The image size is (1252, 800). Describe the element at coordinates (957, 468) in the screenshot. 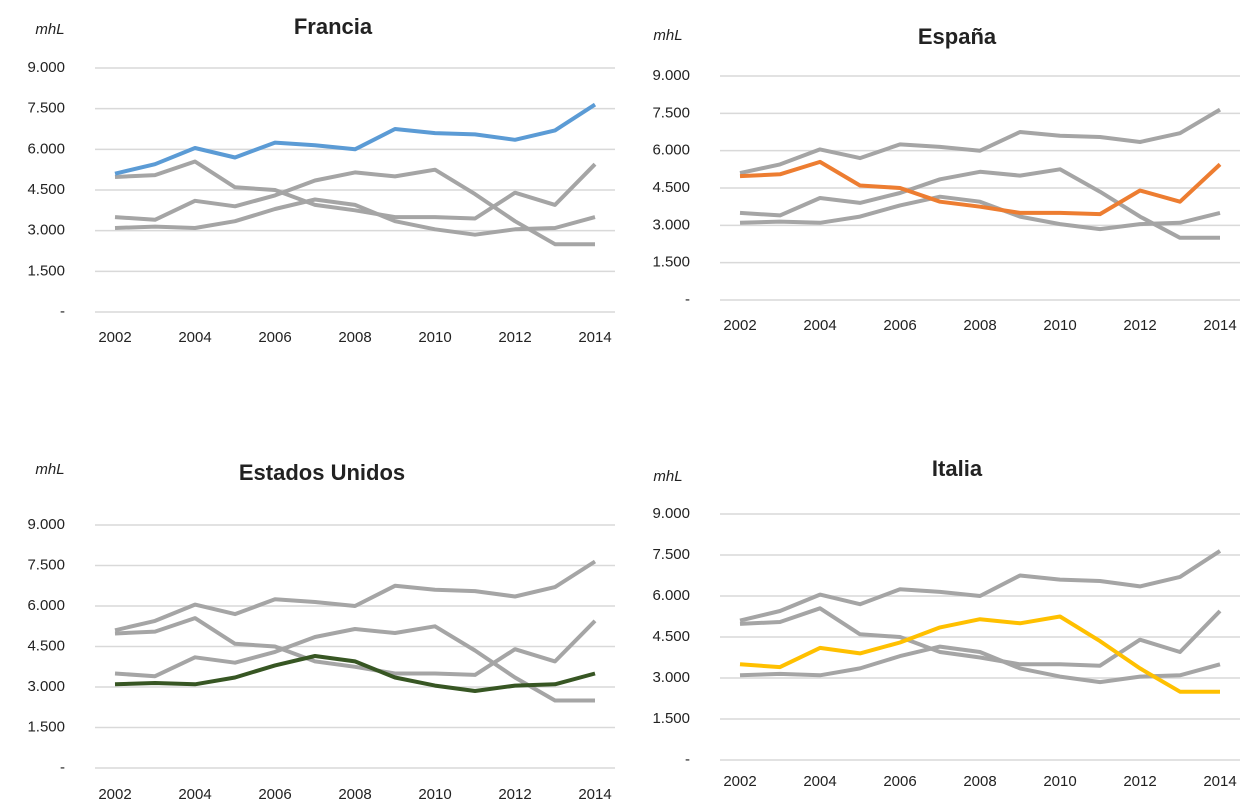

I see `chart-title: Italia` at that location.